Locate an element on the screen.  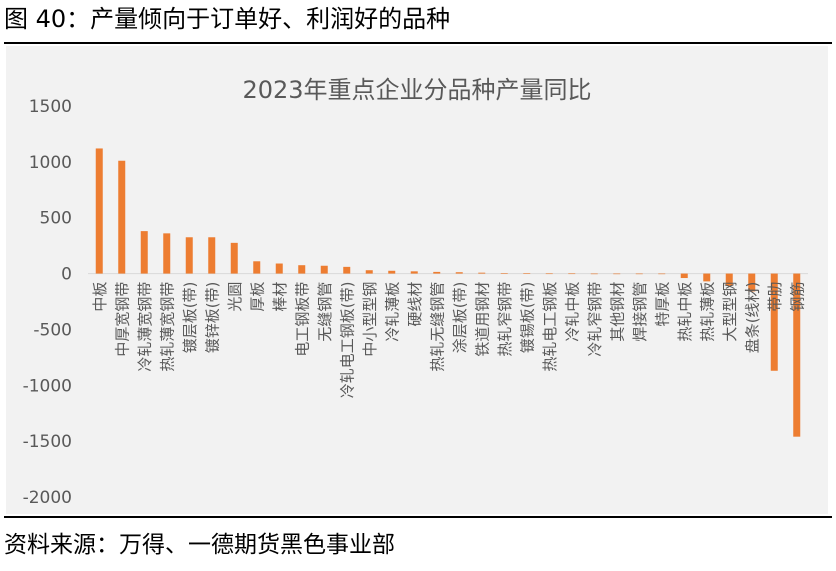
x-category-label: 涂层板(带) is located at coordinates (460, 318).